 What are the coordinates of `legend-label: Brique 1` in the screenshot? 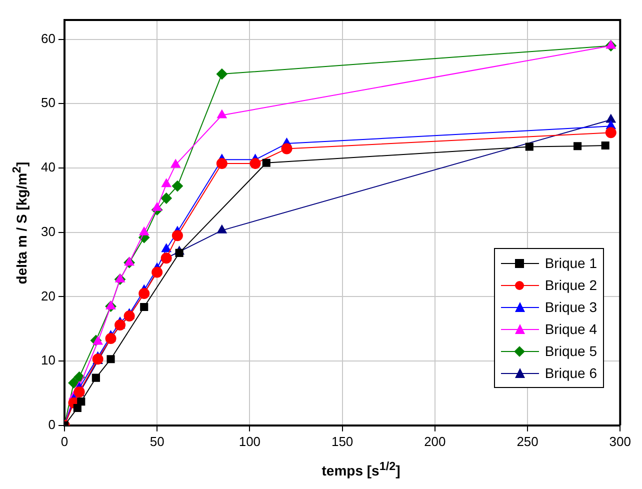 It's located at (570, 263).